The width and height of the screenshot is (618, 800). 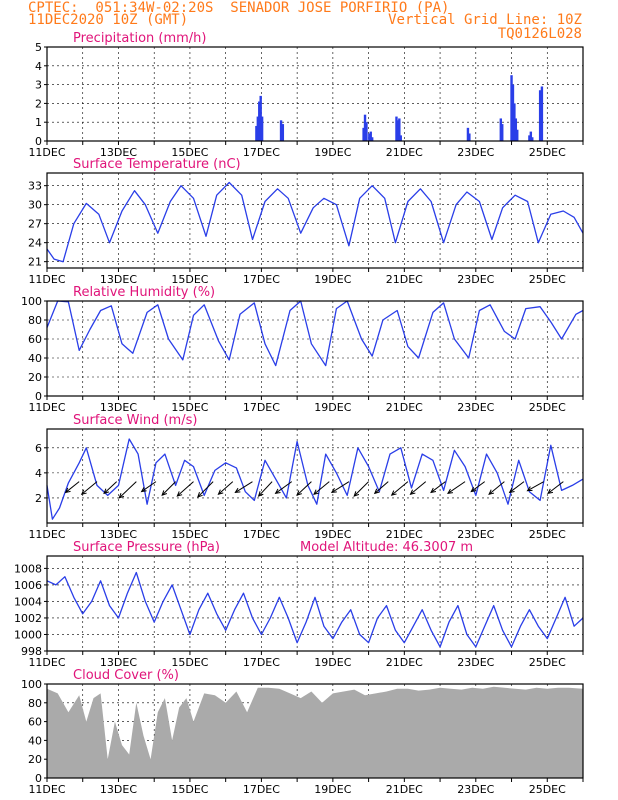 I want to click on precip-frame, so click(x=315, y=94).